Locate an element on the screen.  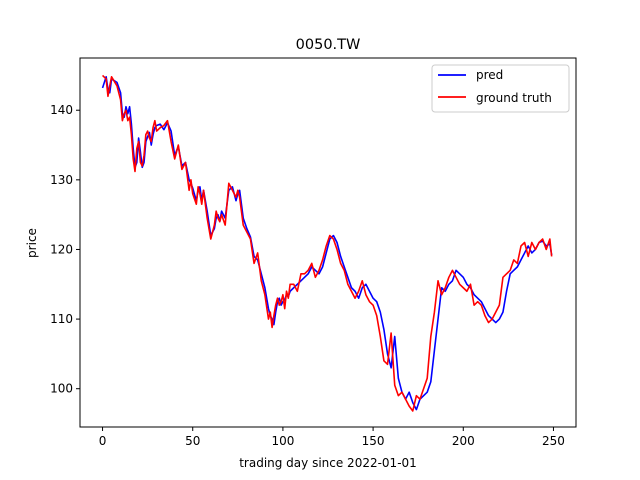
legend-box is located at coordinates (500, 88).